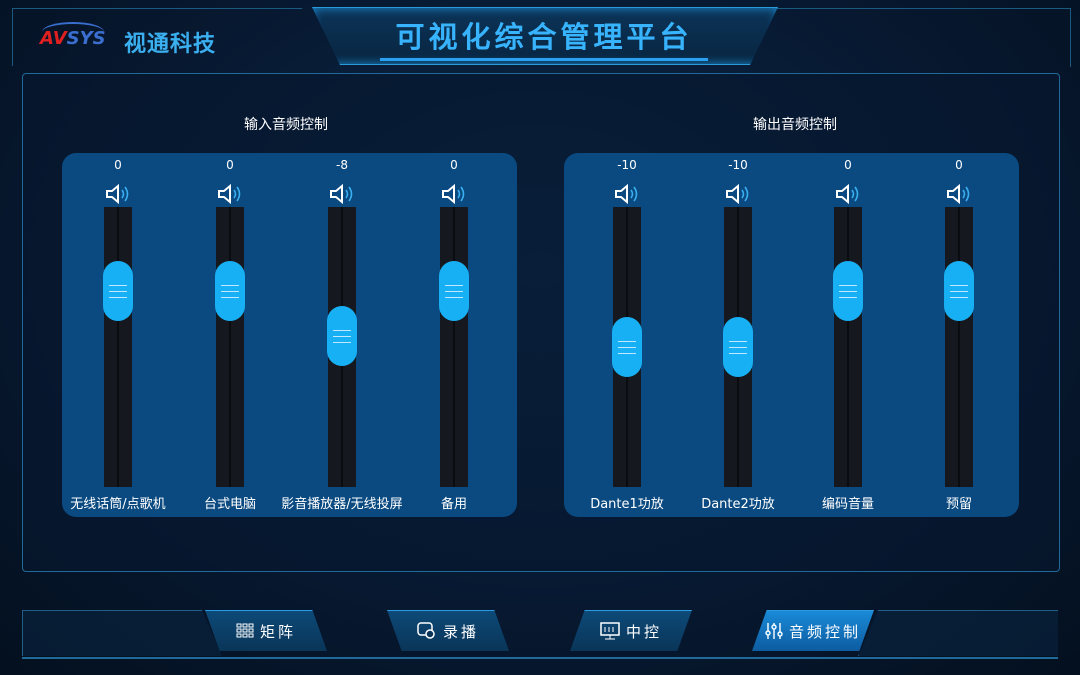  Describe the element at coordinates (824, 631) in the screenshot. I see `nav-button-label: 音频控制` at that location.